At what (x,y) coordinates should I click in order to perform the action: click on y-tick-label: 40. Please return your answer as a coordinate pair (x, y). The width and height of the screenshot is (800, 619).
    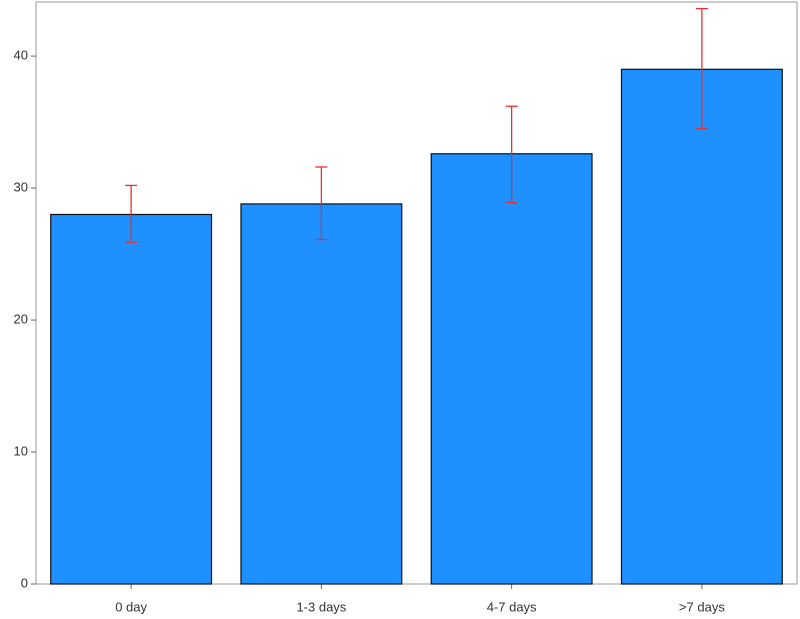
    Looking at the image, I should click on (21, 55).